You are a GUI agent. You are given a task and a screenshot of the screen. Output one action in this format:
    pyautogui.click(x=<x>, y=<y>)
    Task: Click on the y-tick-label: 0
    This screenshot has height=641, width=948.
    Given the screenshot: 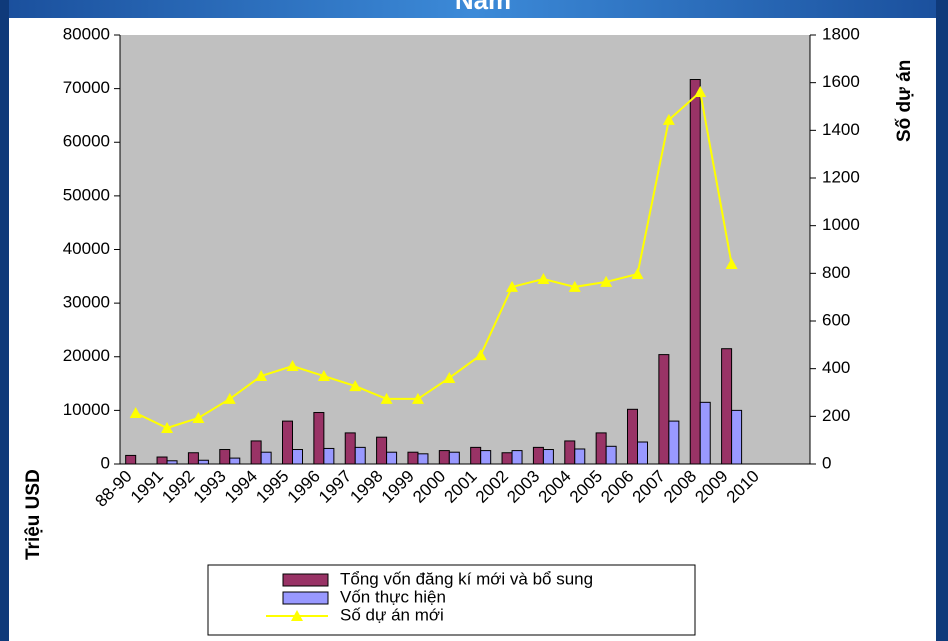 What is the action you would take?
    pyautogui.click(x=105, y=462)
    